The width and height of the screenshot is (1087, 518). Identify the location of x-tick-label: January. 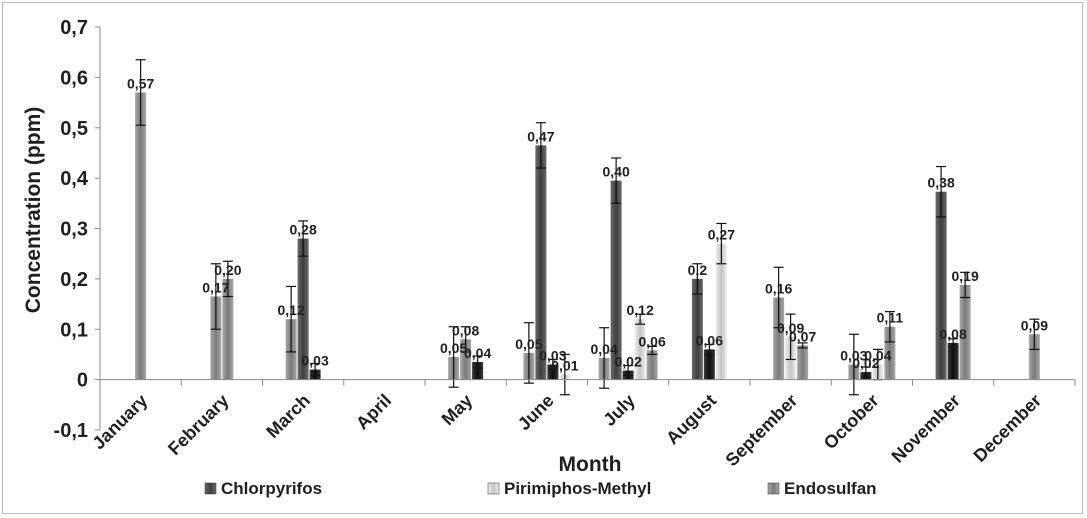
(119, 421).